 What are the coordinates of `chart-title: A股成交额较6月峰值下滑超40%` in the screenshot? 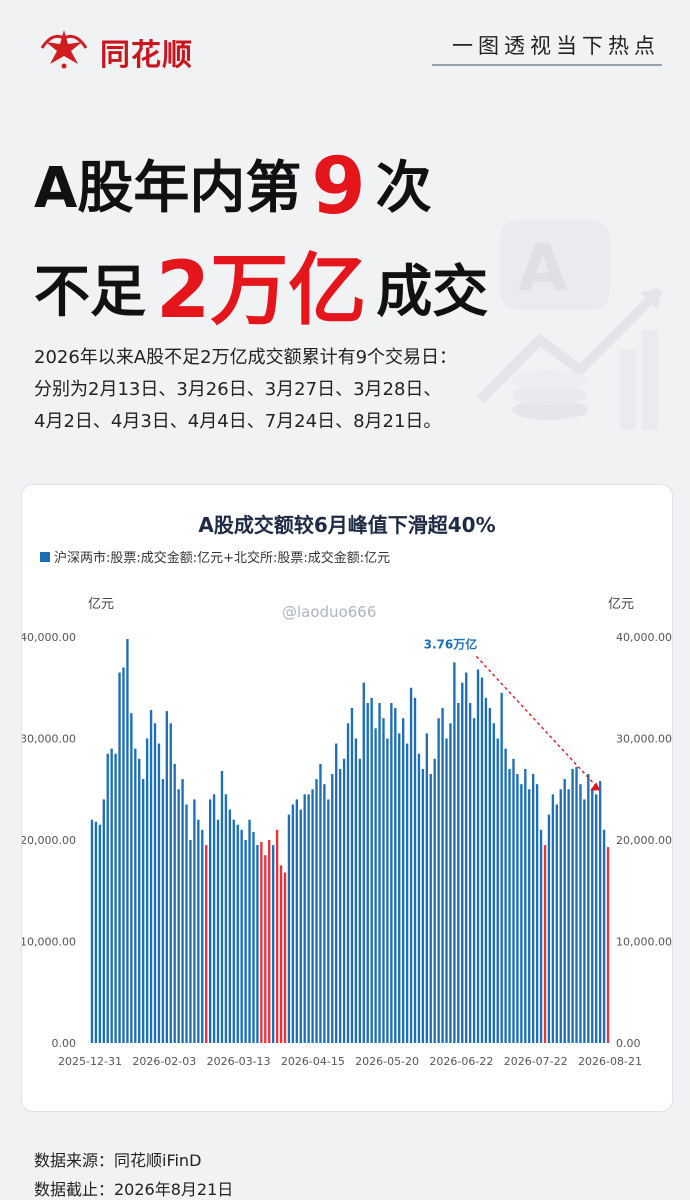 It's located at (347, 525).